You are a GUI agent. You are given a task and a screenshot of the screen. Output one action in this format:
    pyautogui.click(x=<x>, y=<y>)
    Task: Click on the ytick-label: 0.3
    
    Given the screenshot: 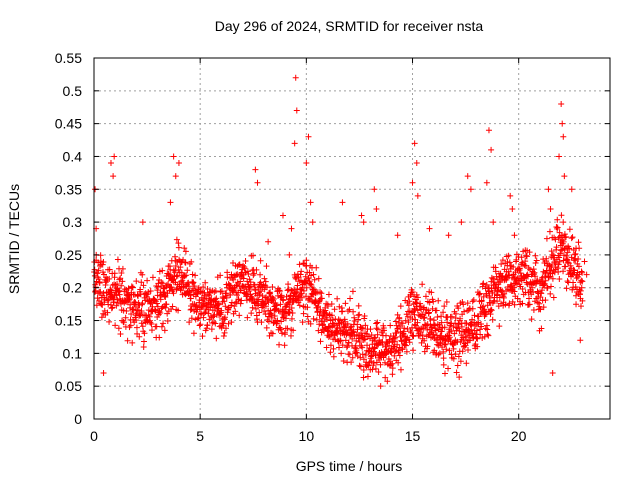 What is the action you would take?
    pyautogui.click(x=73, y=222)
    